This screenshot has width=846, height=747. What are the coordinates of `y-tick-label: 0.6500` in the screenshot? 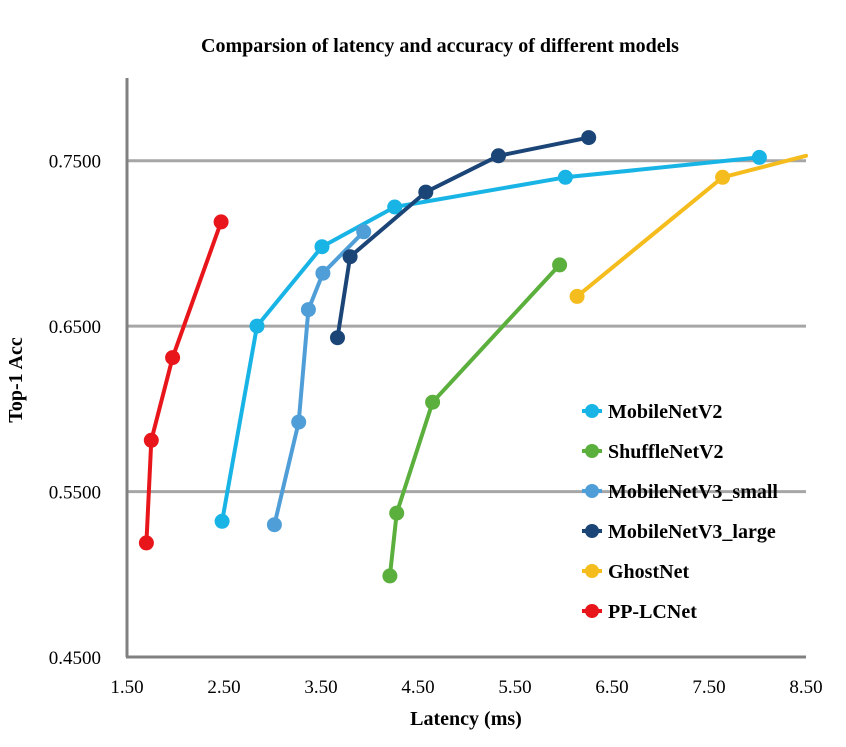 It's located at (75, 327).